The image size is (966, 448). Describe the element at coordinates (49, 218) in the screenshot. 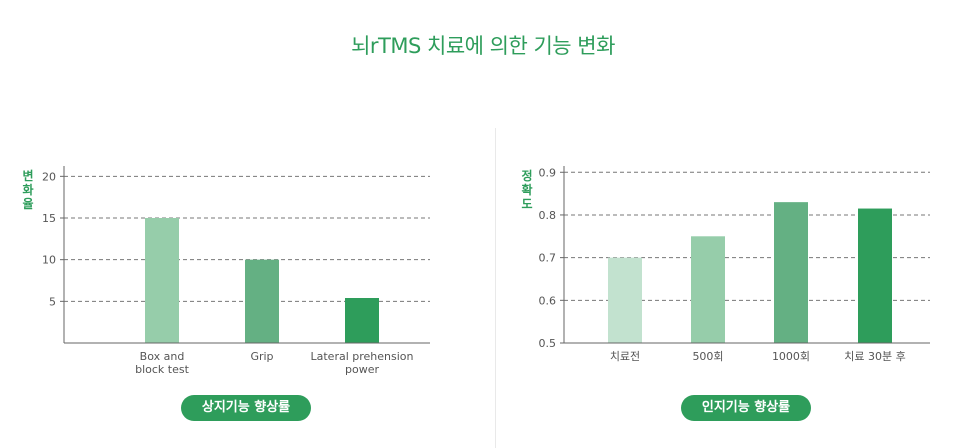

I see `y-tick-label: 15` at that location.